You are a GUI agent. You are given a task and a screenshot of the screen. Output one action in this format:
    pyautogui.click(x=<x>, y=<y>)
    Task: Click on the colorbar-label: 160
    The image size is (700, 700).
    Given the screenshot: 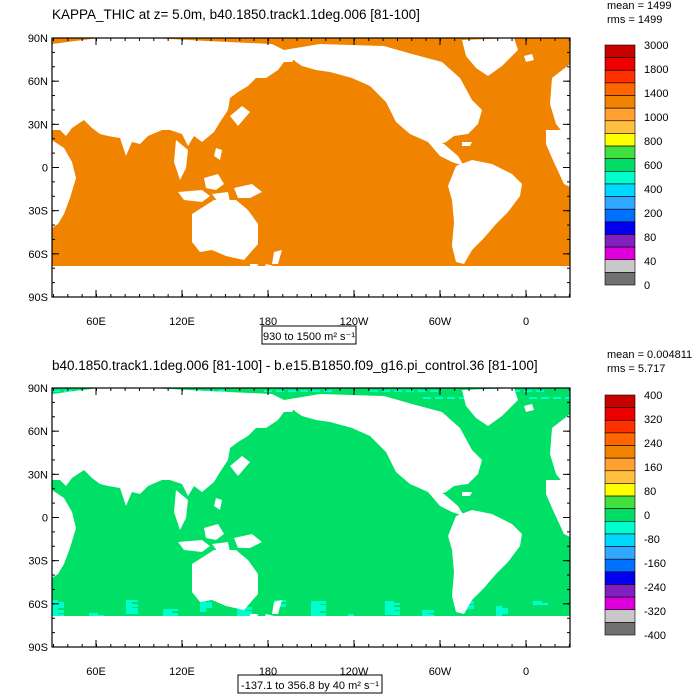 What is the action you would take?
    pyautogui.click(x=653, y=468)
    